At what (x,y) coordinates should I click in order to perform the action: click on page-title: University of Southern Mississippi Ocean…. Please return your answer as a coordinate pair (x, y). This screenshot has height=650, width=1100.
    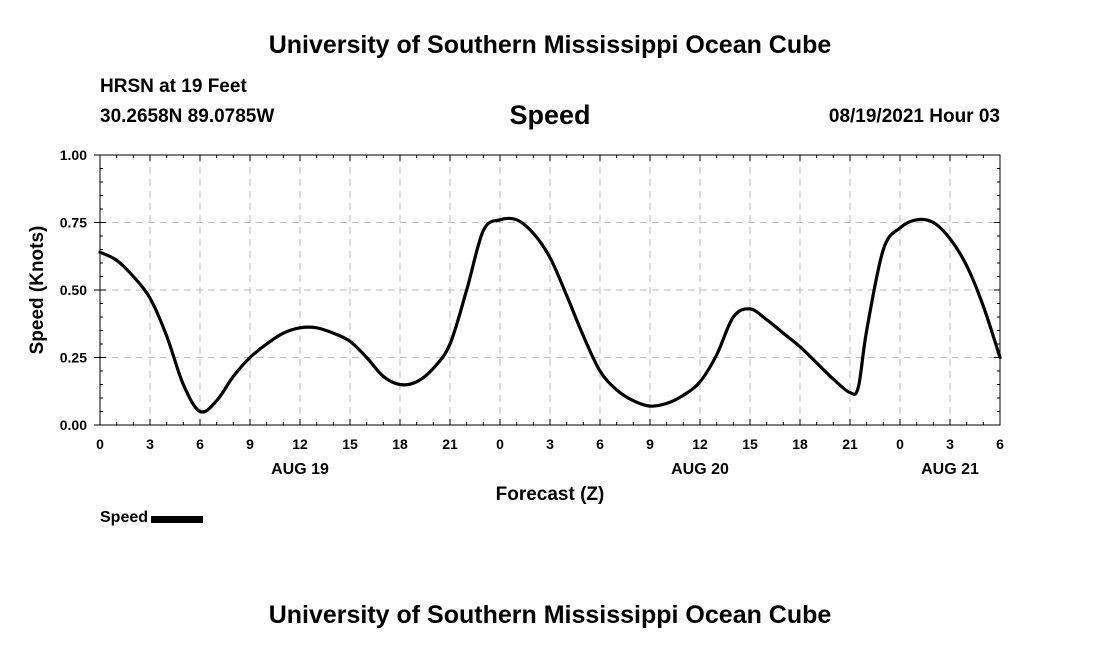
    Looking at the image, I should click on (550, 45).